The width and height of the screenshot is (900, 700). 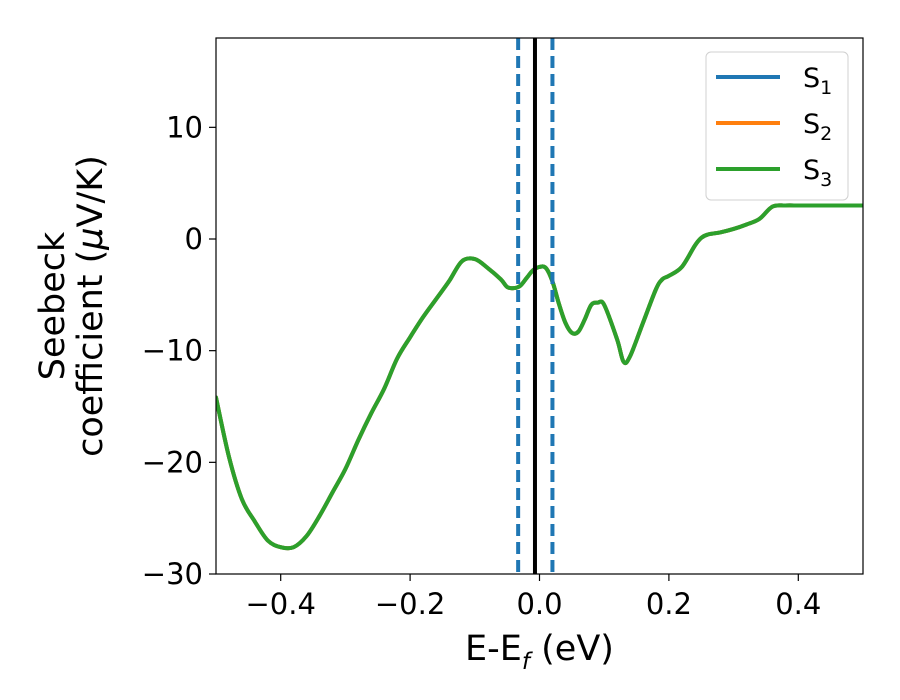 I want to click on y-tick-label: 0, so click(x=194, y=239).